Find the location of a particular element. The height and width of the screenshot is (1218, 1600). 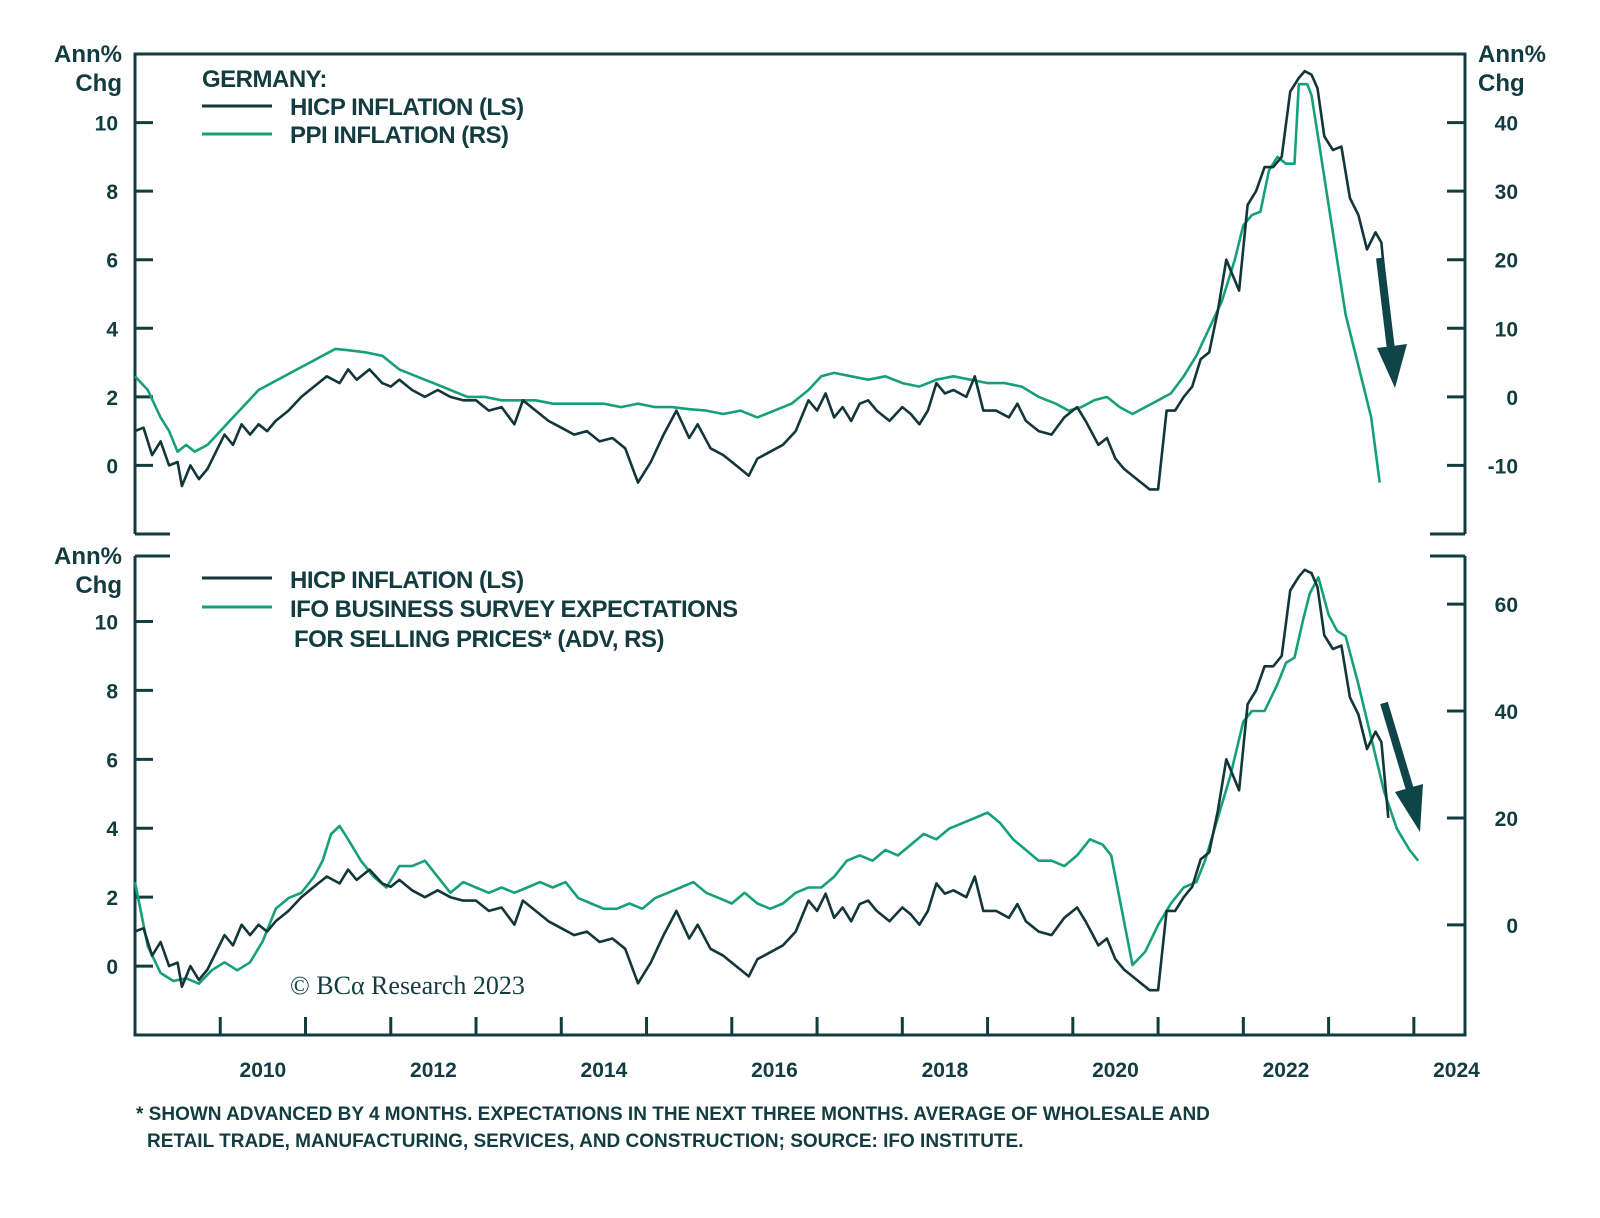

top-left-axis-tick-label: 0 is located at coordinates (112, 466).